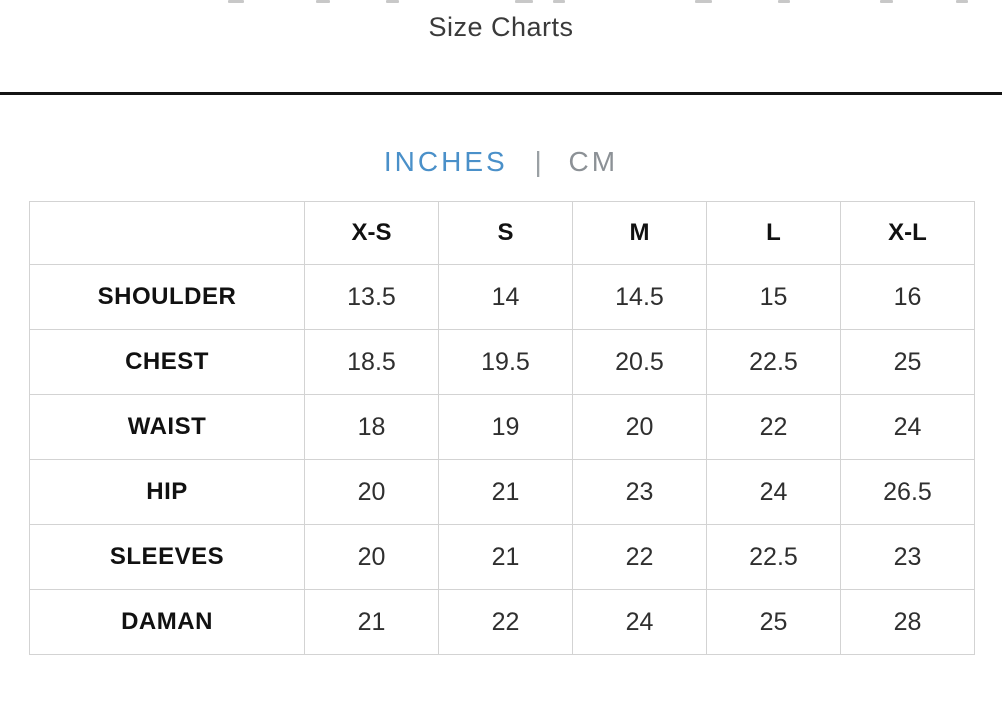 The image size is (1002, 716). I want to click on size-header-s: S, so click(505, 233).